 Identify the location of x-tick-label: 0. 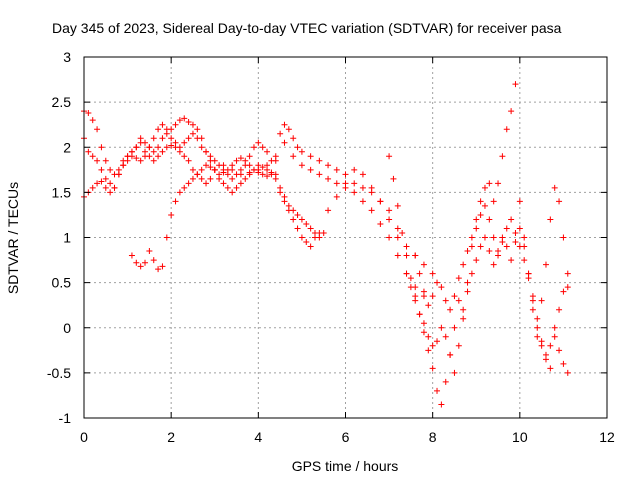
(84, 437).